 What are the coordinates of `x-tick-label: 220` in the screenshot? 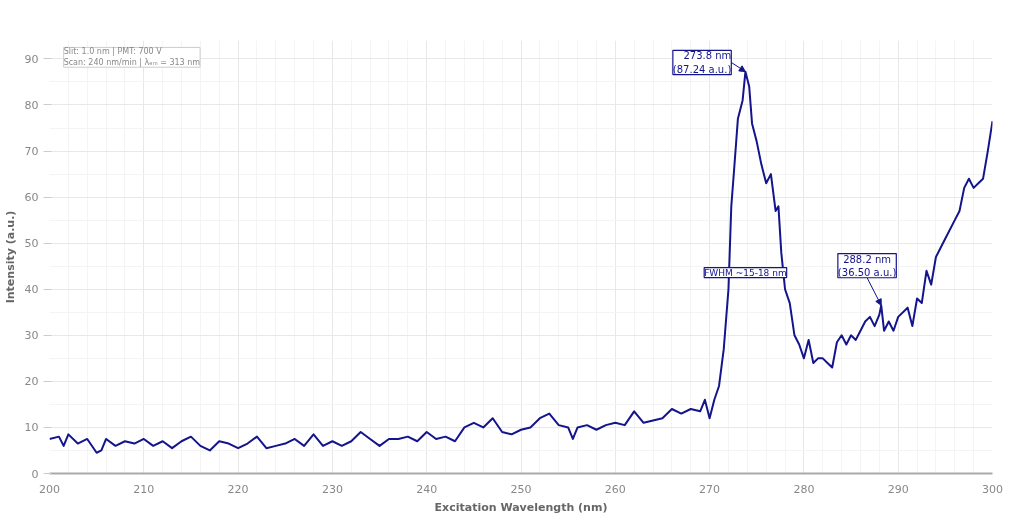 It's located at (238, 489).